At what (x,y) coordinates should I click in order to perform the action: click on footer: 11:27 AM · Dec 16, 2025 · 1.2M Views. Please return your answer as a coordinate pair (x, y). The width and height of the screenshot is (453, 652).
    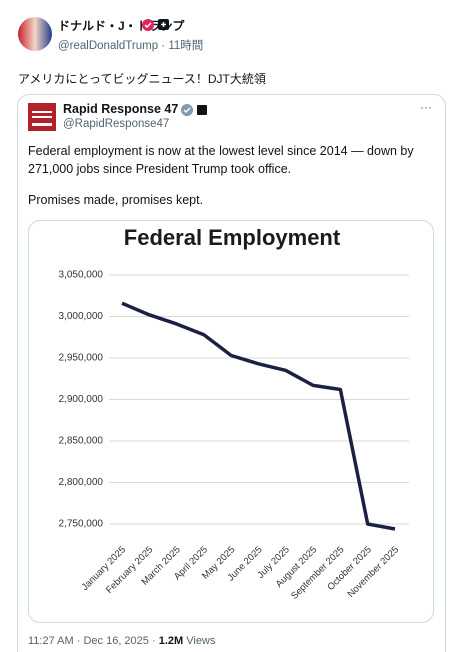
    Looking at the image, I should click on (121, 641).